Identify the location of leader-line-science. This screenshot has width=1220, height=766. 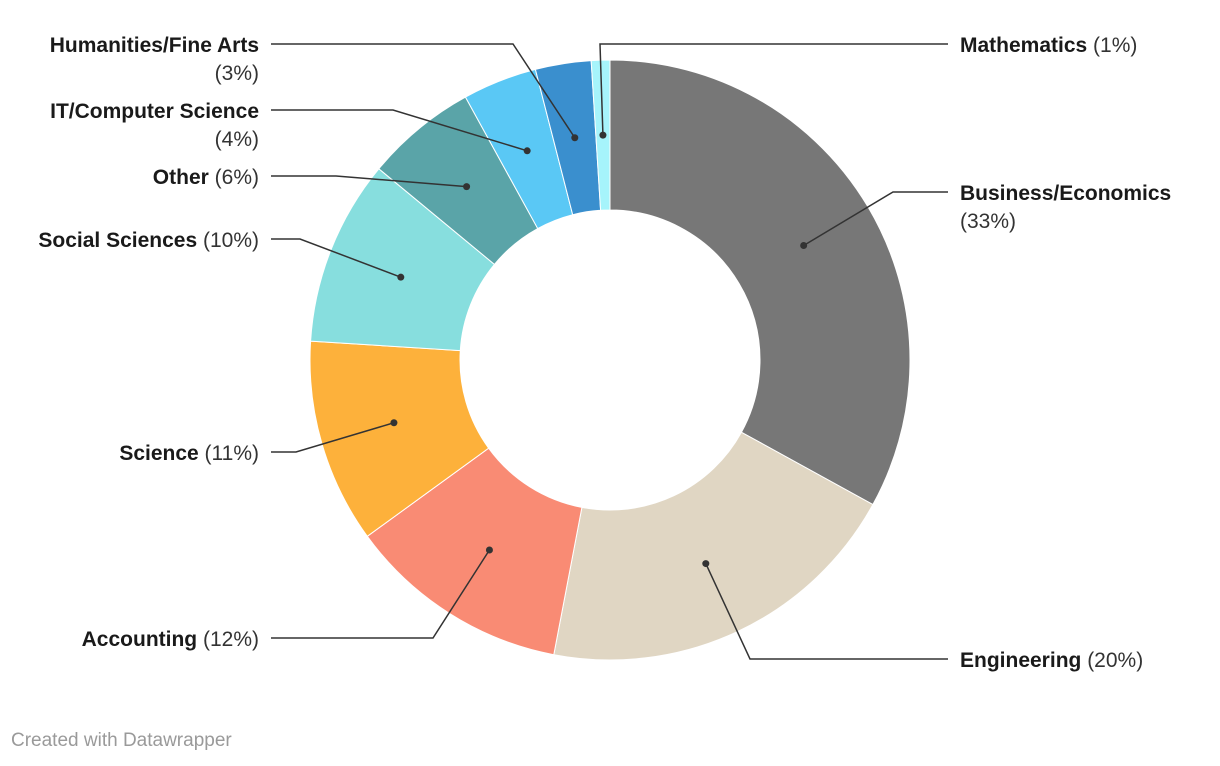
(333, 437).